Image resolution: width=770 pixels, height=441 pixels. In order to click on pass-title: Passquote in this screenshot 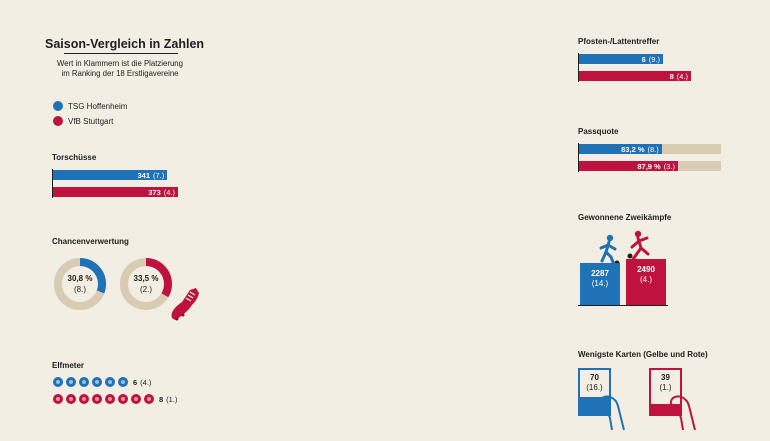, I will do `click(598, 131)`.